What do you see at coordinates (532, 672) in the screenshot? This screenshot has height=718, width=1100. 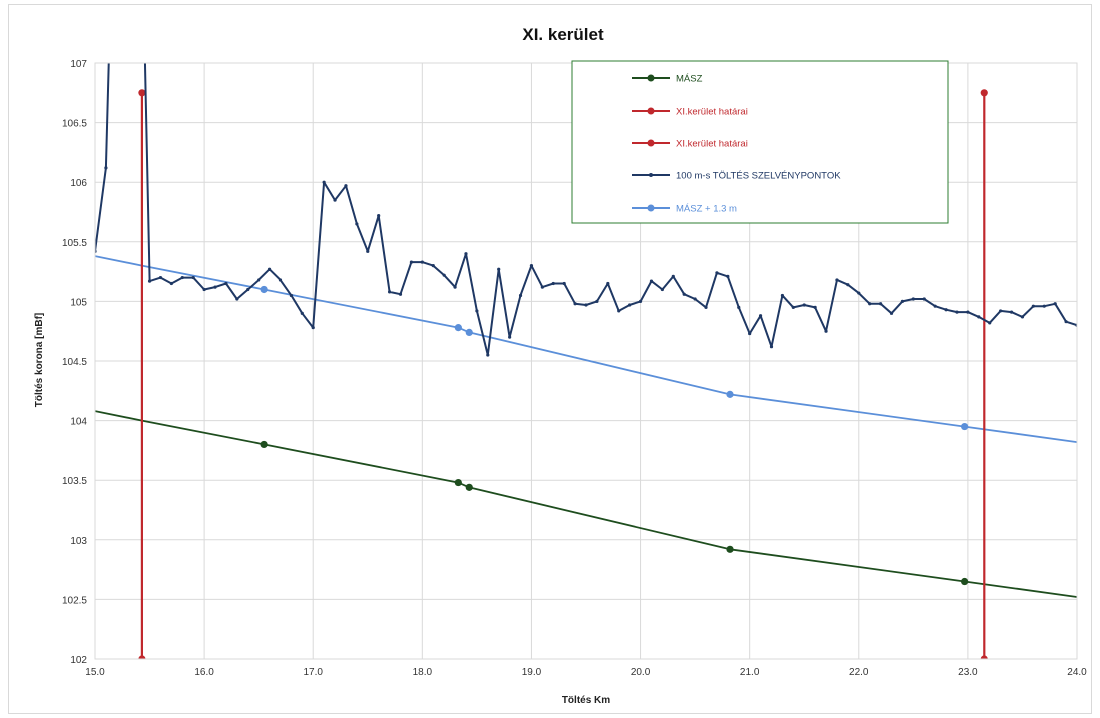 I see `x-tick-label: 19.0` at bounding box center [532, 672].